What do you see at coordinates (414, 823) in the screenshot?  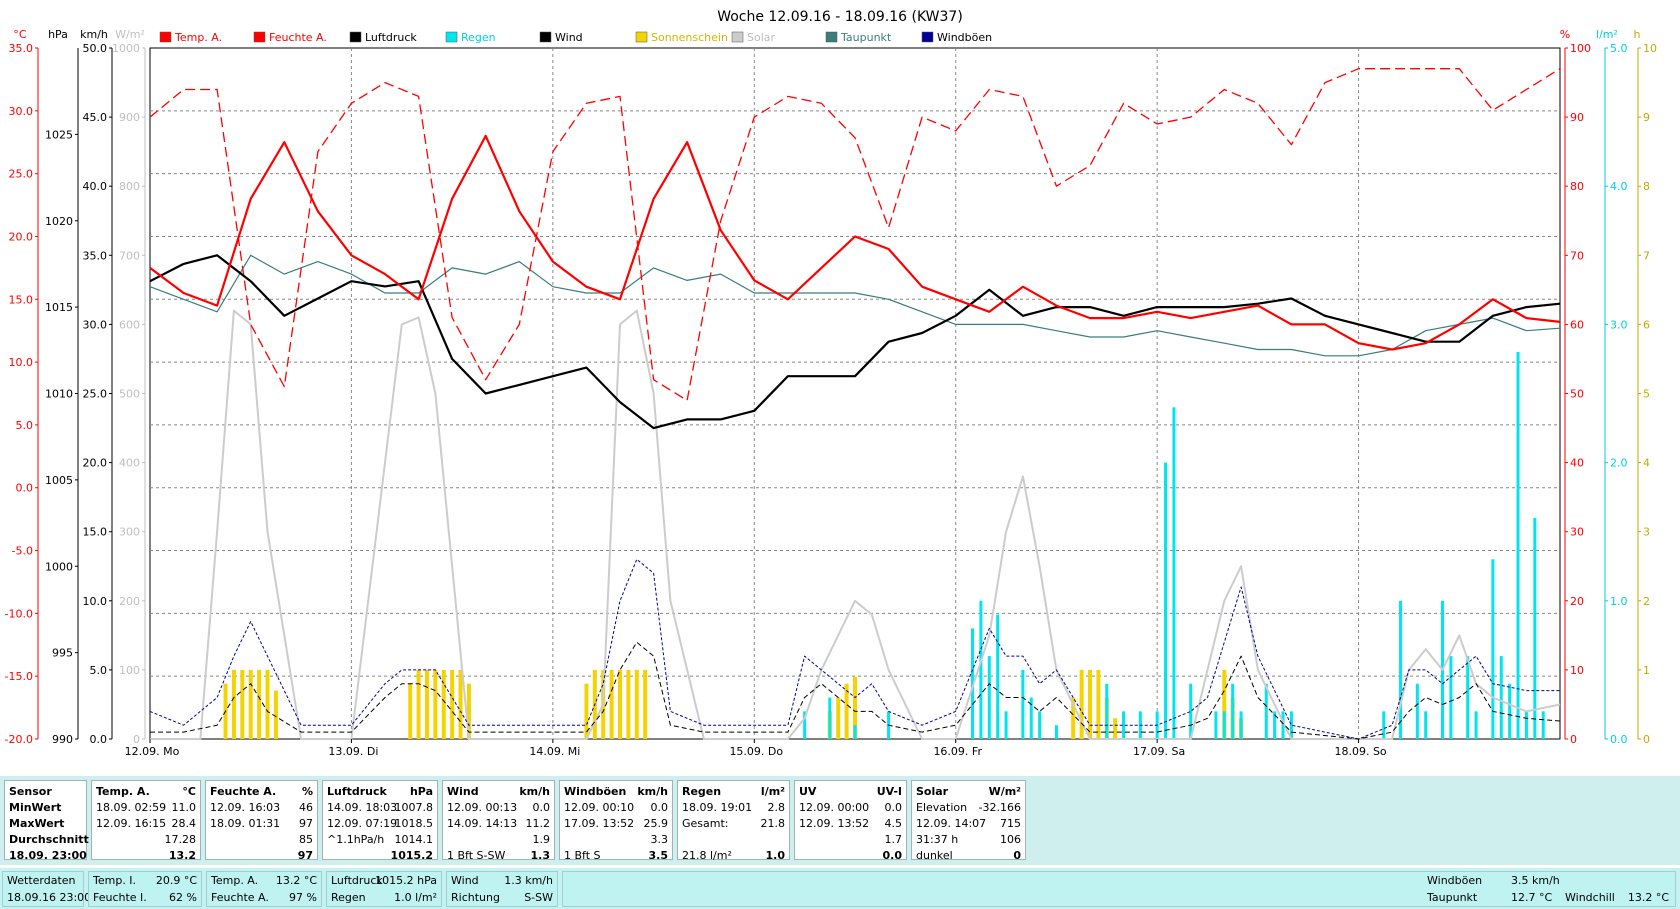 I see `stat-press-max_v: 1018.5` at bounding box center [414, 823].